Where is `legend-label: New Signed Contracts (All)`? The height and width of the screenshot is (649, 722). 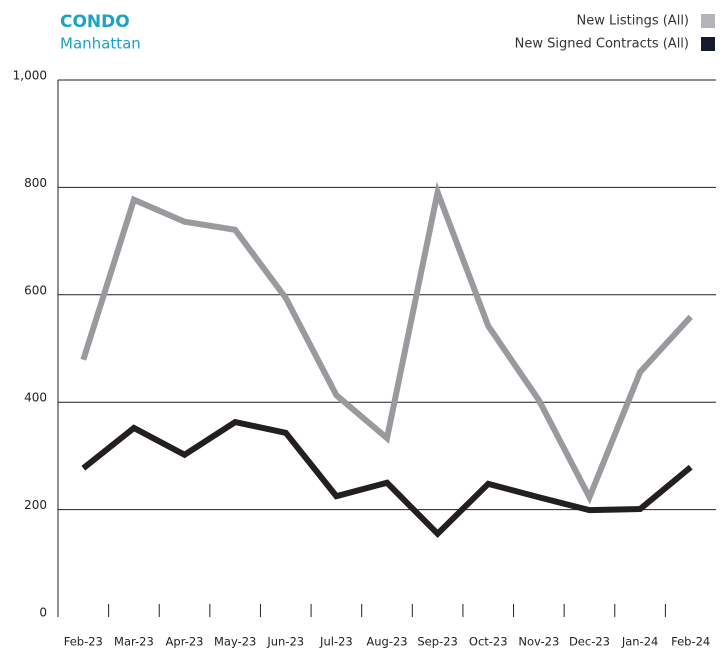 legend-label: New Signed Contracts (All) is located at coordinates (602, 44).